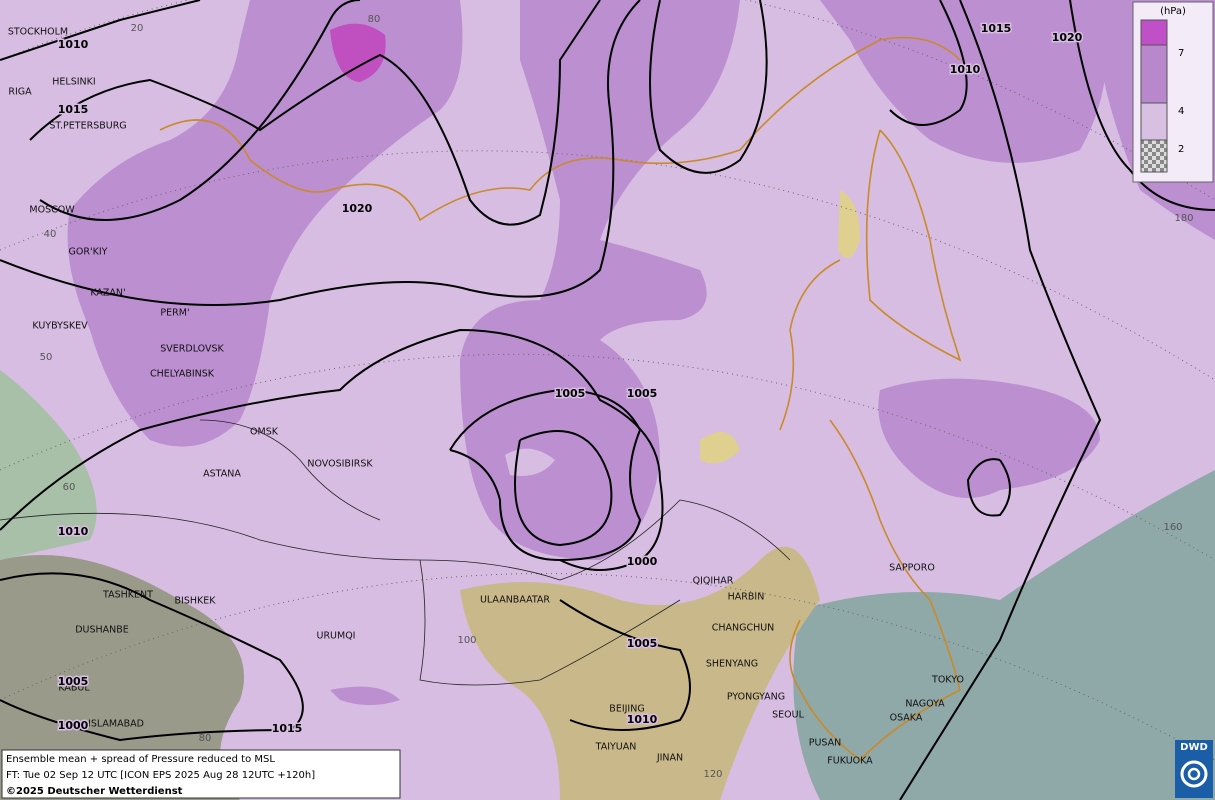 The height and width of the screenshot is (800, 1215). Describe the element at coordinates (1183, 218) in the screenshot. I see `graticule-label: 180` at that location.